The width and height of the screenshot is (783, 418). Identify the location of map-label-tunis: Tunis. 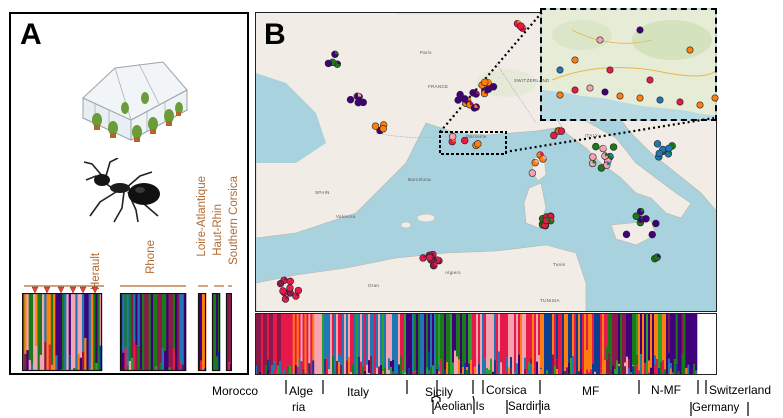
(559, 264).